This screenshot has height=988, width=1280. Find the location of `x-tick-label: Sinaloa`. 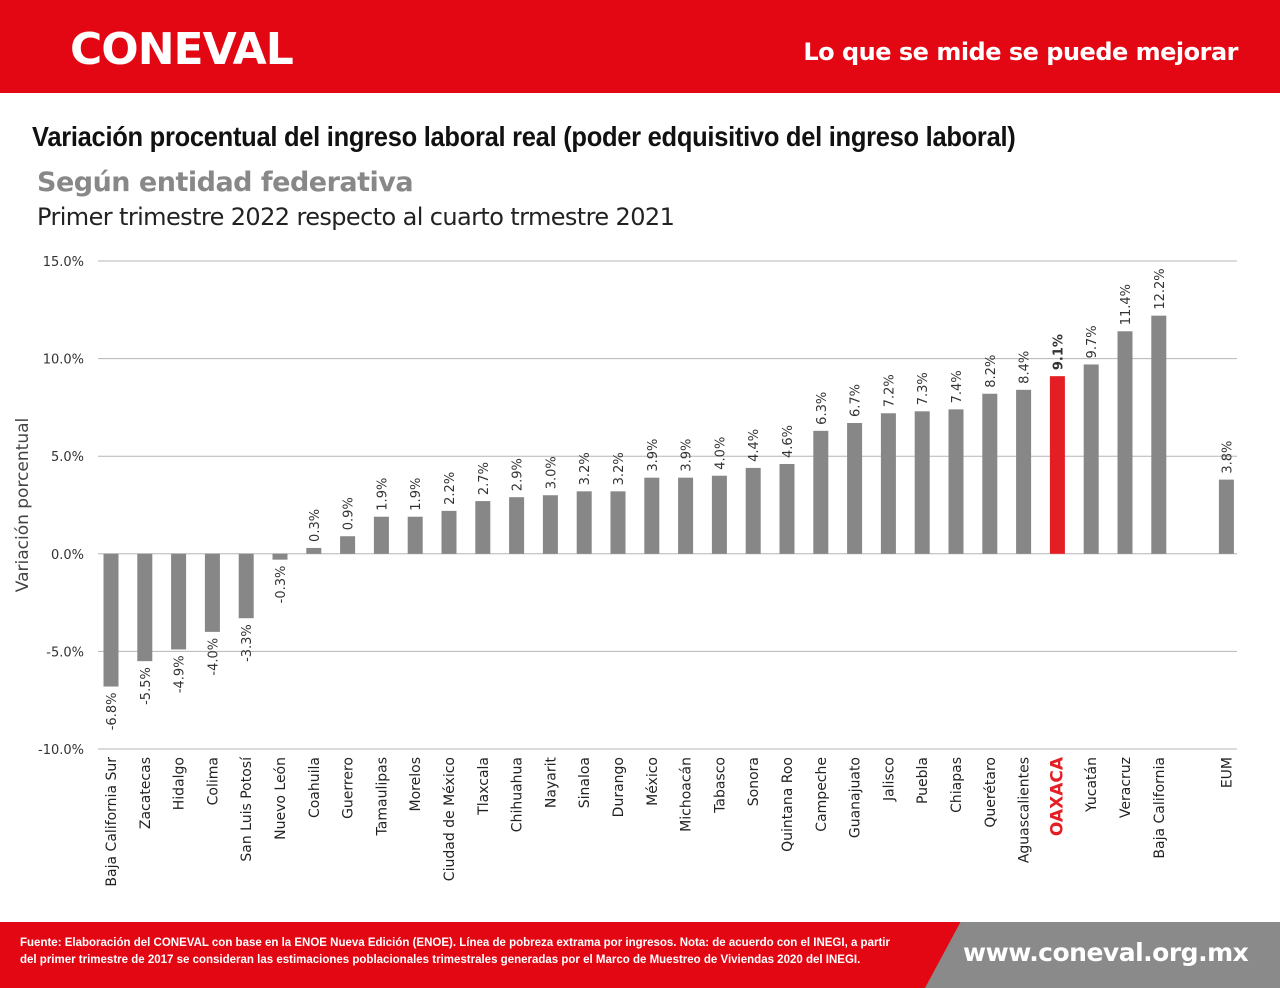

x-tick-label: Sinaloa is located at coordinates (585, 782).